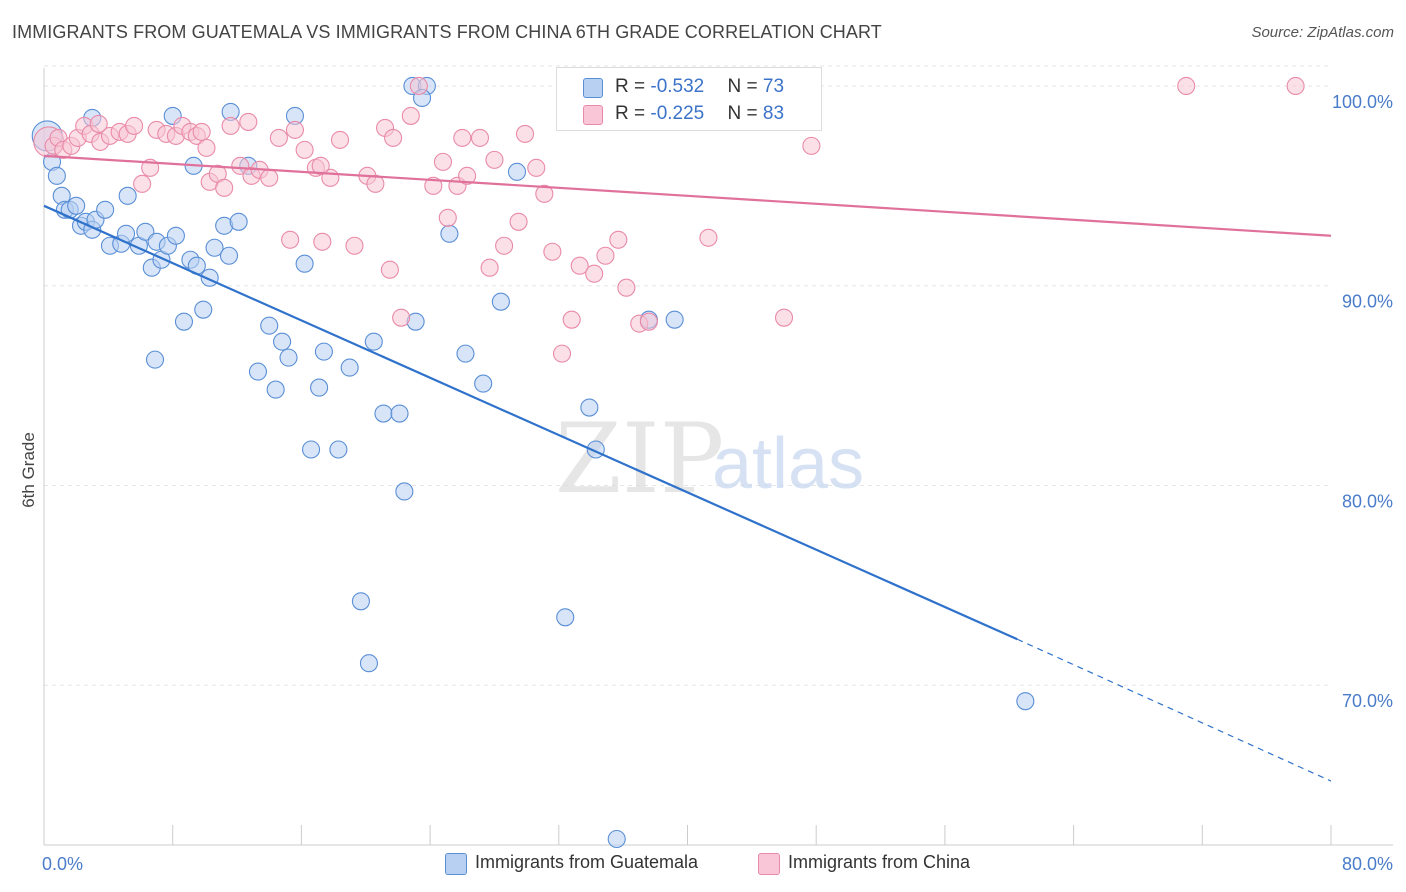 The height and width of the screenshot is (892, 1406). Describe the element at coordinates (1367, 302) in the screenshot. I see `y-tick-label: 90.0%` at that location.